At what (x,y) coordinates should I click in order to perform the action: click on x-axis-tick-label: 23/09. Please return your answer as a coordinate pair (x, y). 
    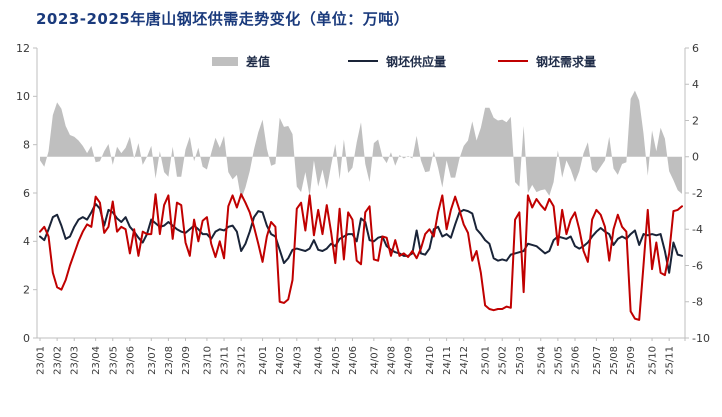
    Looking at the image, I should click on (186, 360).